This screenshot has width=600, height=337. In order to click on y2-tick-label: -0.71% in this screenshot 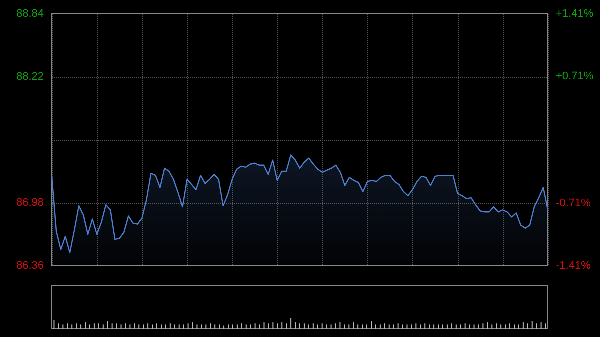, I will do `click(574, 203)`.